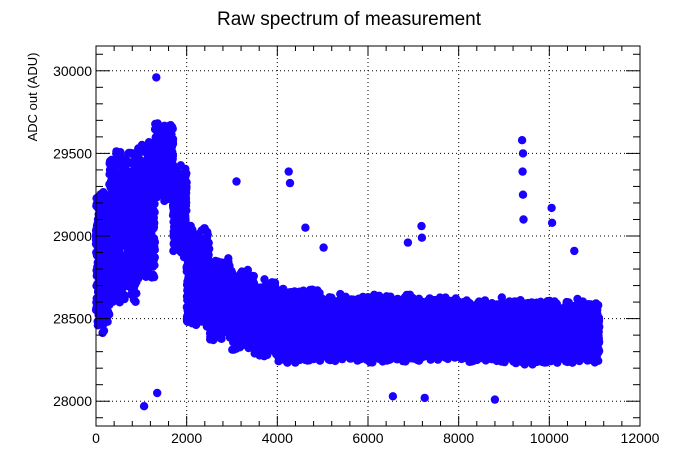 This screenshot has width=698, height=475. I want to click on chart-title: Raw spectrum of measurement, so click(349, 19).